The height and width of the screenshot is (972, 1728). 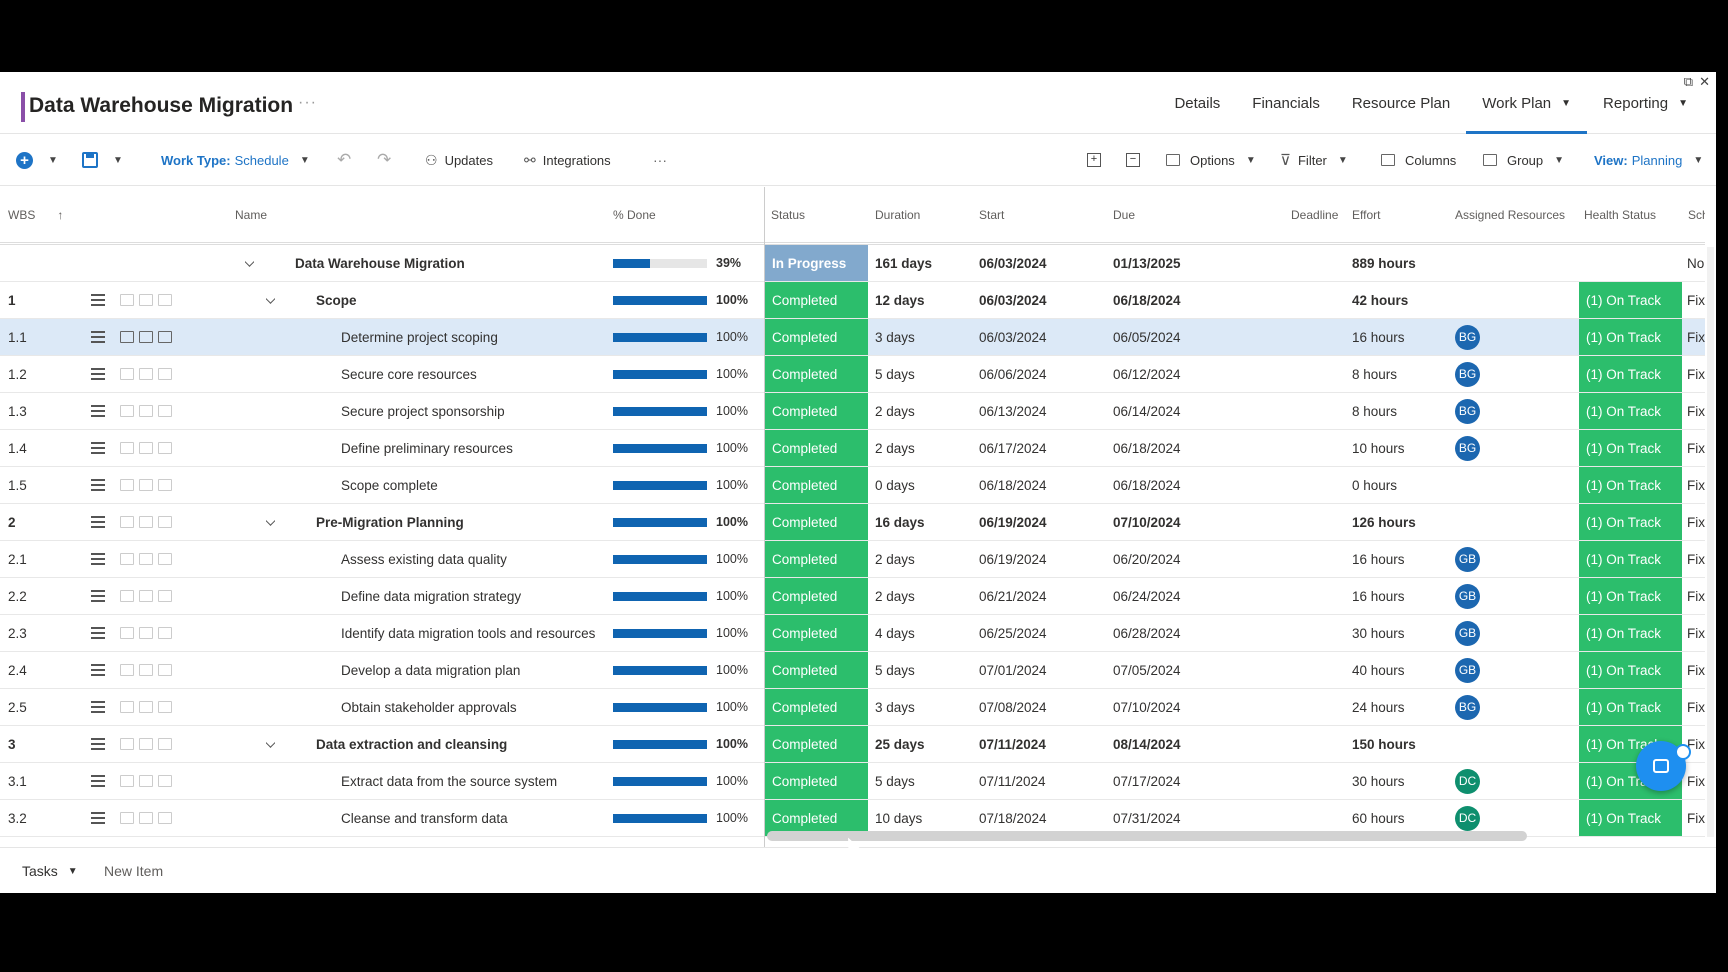 I want to click on due-cell: 07/05/2024, so click(x=1147, y=670).